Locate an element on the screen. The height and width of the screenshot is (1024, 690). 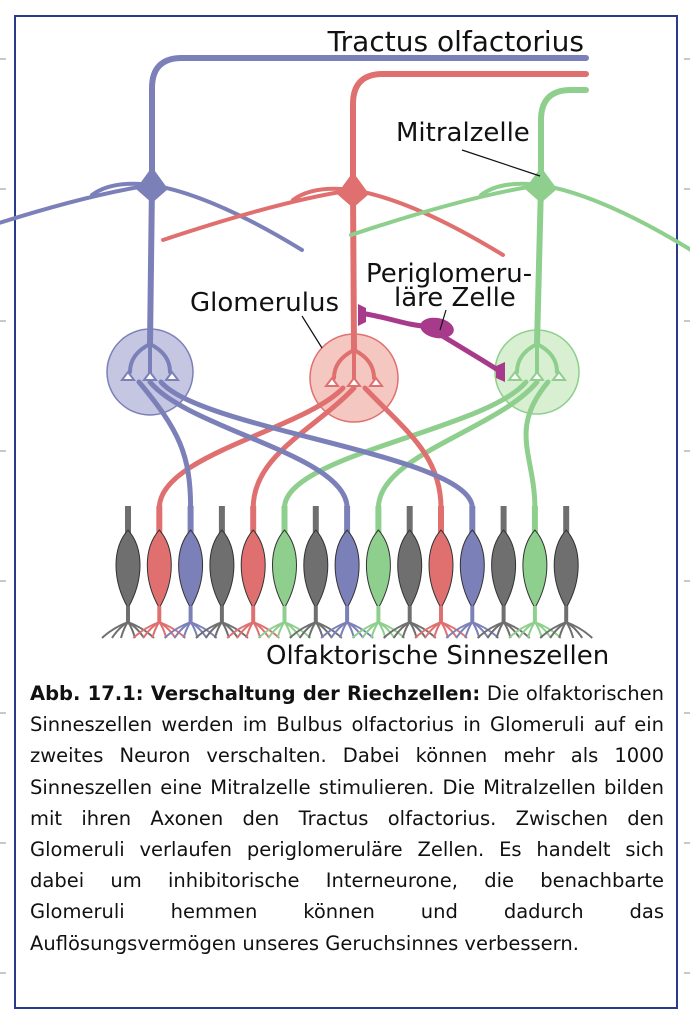
label-glomerulus: Glomerulus is located at coordinates (264, 303).